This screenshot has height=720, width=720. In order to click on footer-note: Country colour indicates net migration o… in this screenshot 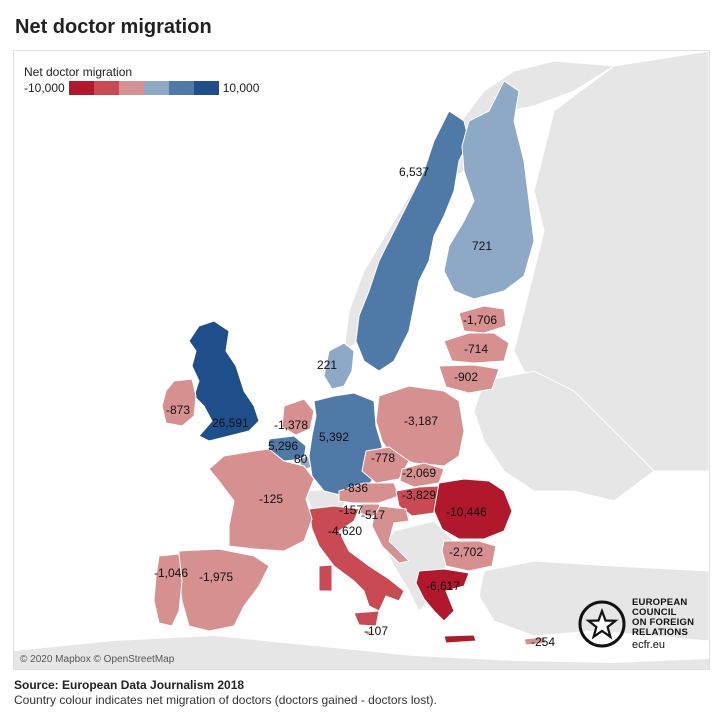, I will do `click(225, 700)`.